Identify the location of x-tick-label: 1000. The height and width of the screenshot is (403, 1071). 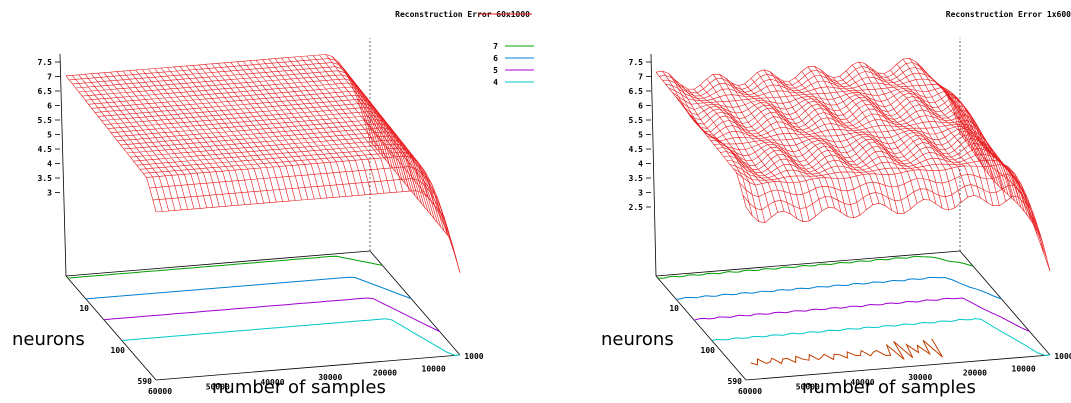
(1062, 356).